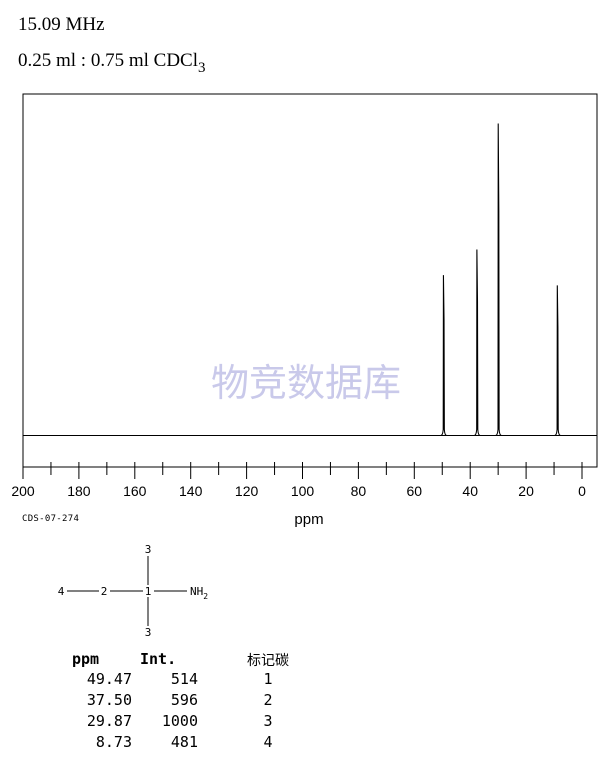 This screenshot has width=609, height=765. Describe the element at coordinates (268, 679) in the screenshot. I see `cell-carbon: 1` at that location.